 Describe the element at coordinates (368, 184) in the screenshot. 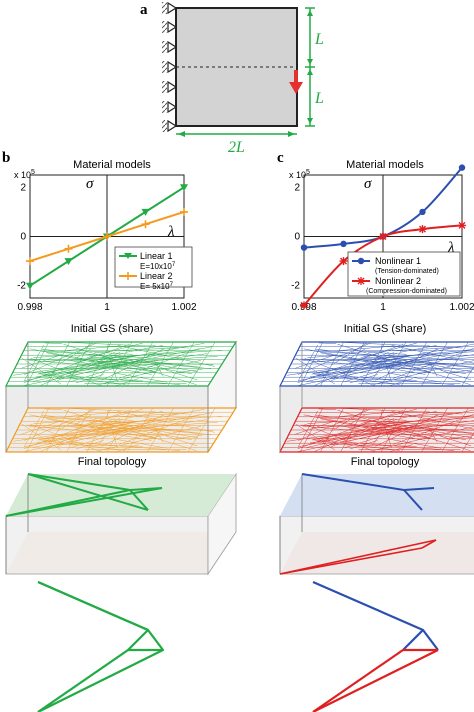

I see `chart-c-sigma: σ` at that location.